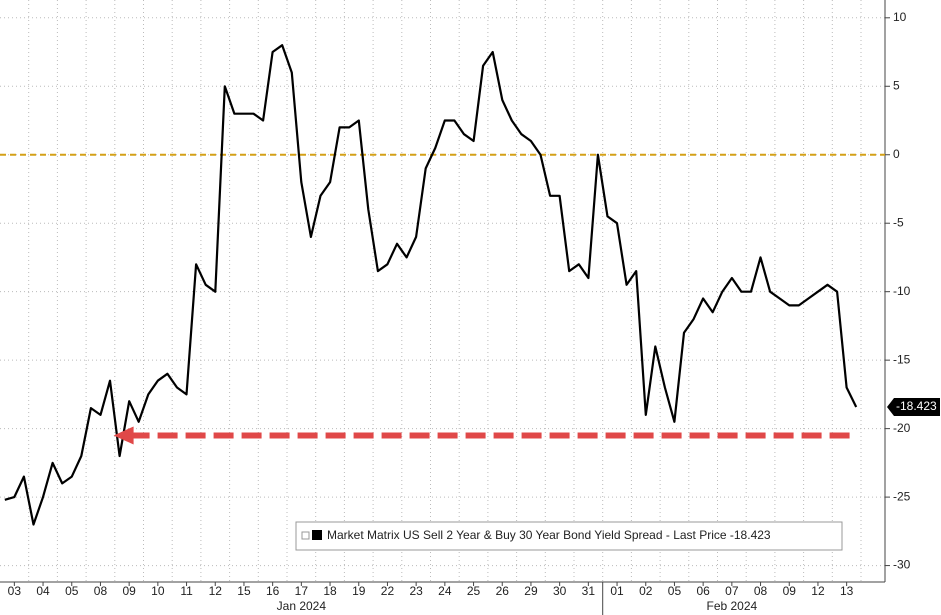 Image resolution: width=941 pixels, height=615 pixels. What do you see at coordinates (902, 496) in the screenshot?
I see `y-tick-label: -25` at bounding box center [902, 496].